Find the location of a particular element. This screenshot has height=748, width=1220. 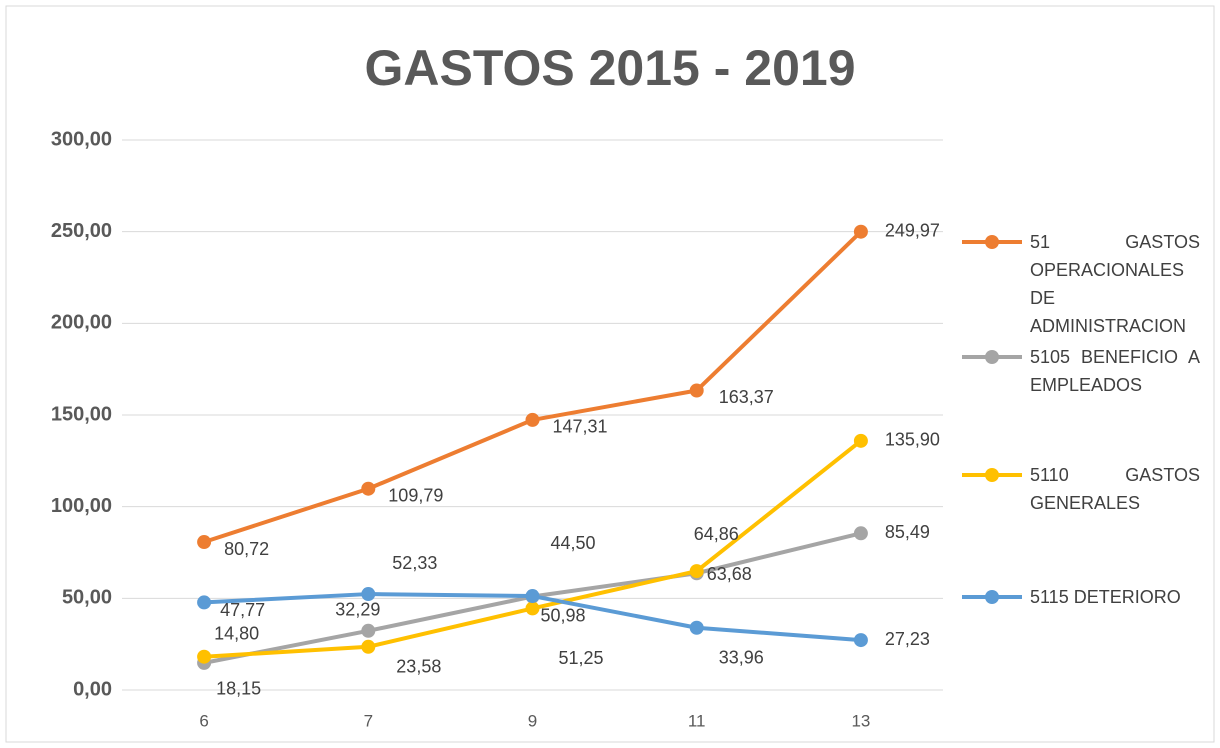

y-tick-label: 150,00 is located at coordinates (81, 414).